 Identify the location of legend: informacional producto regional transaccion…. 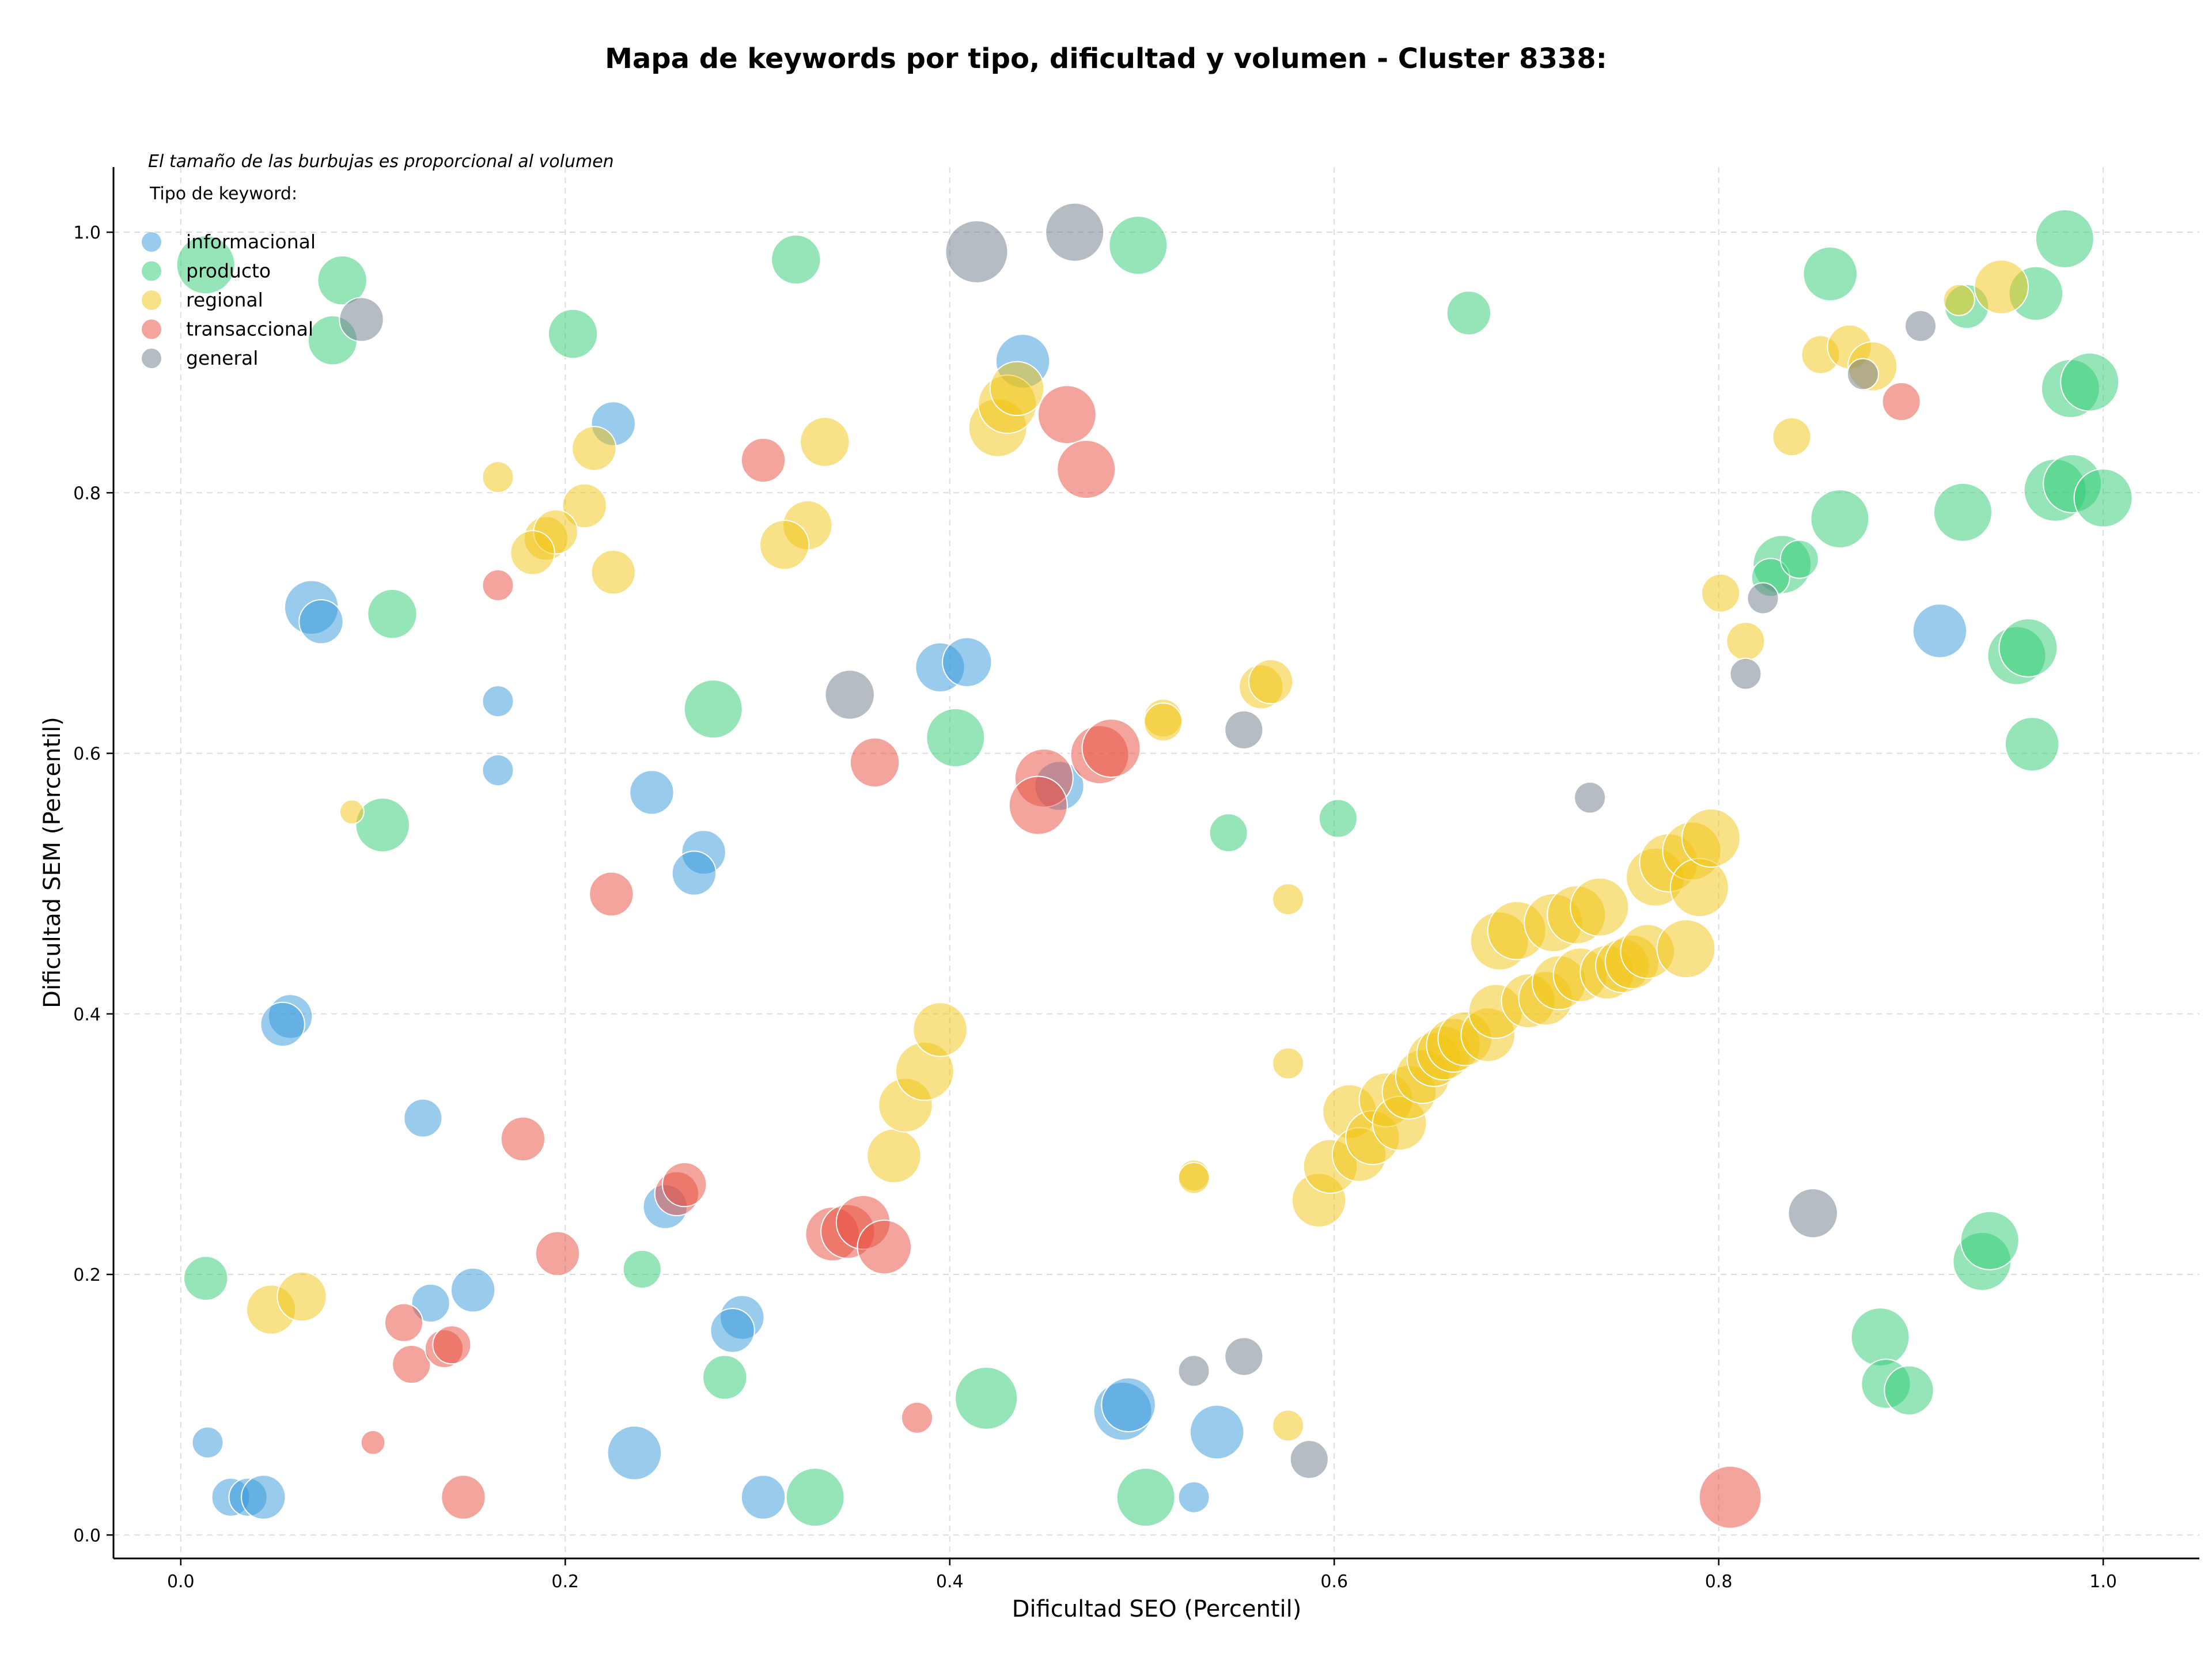
(229, 299).